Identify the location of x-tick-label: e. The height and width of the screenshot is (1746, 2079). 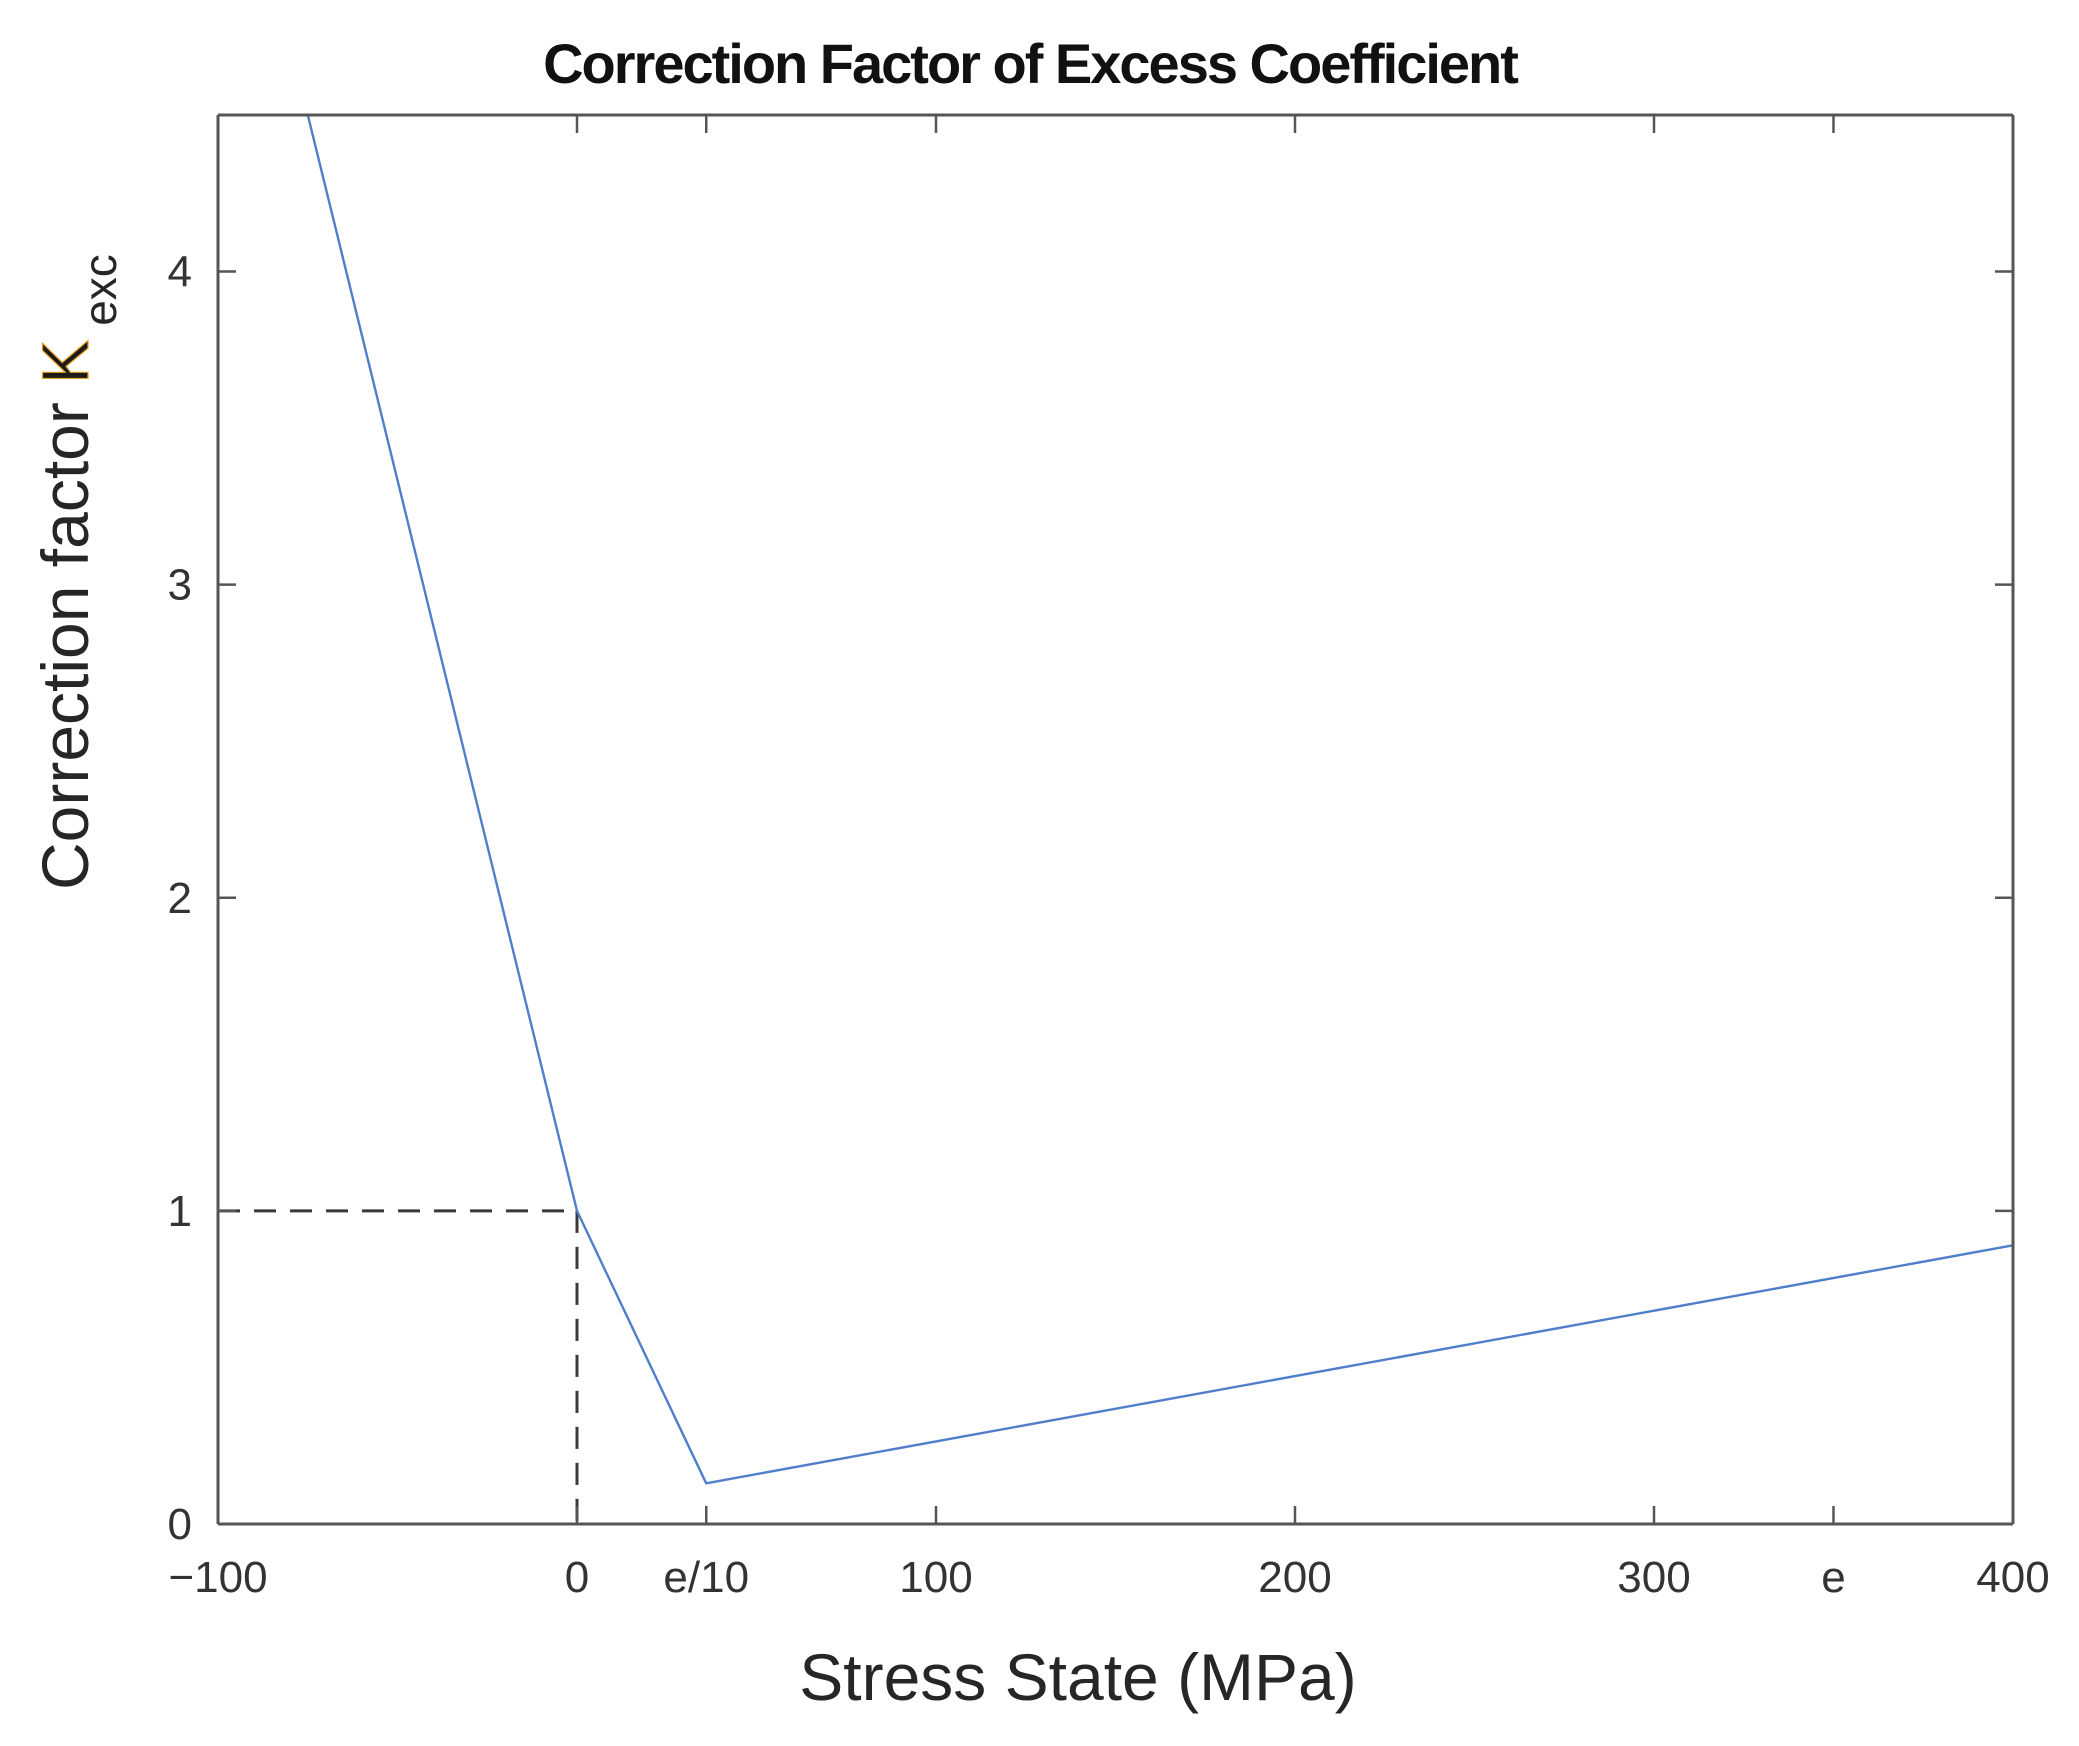
(1833, 1577).